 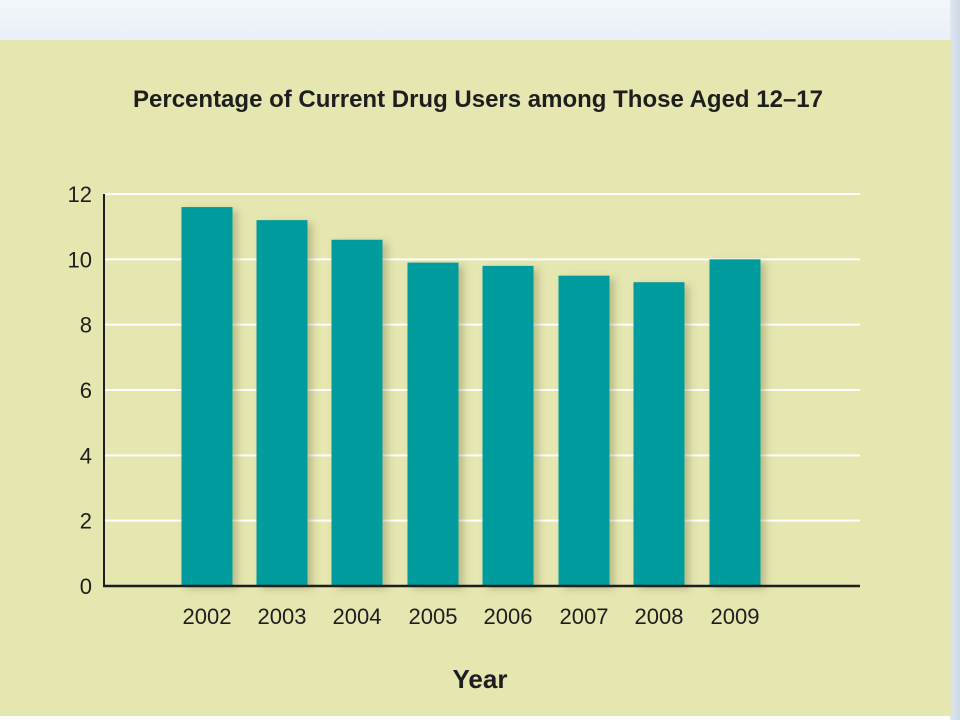 What do you see at coordinates (480, 679) in the screenshot?
I see `x-axis-title: Year` at bounding box center [480, 679].